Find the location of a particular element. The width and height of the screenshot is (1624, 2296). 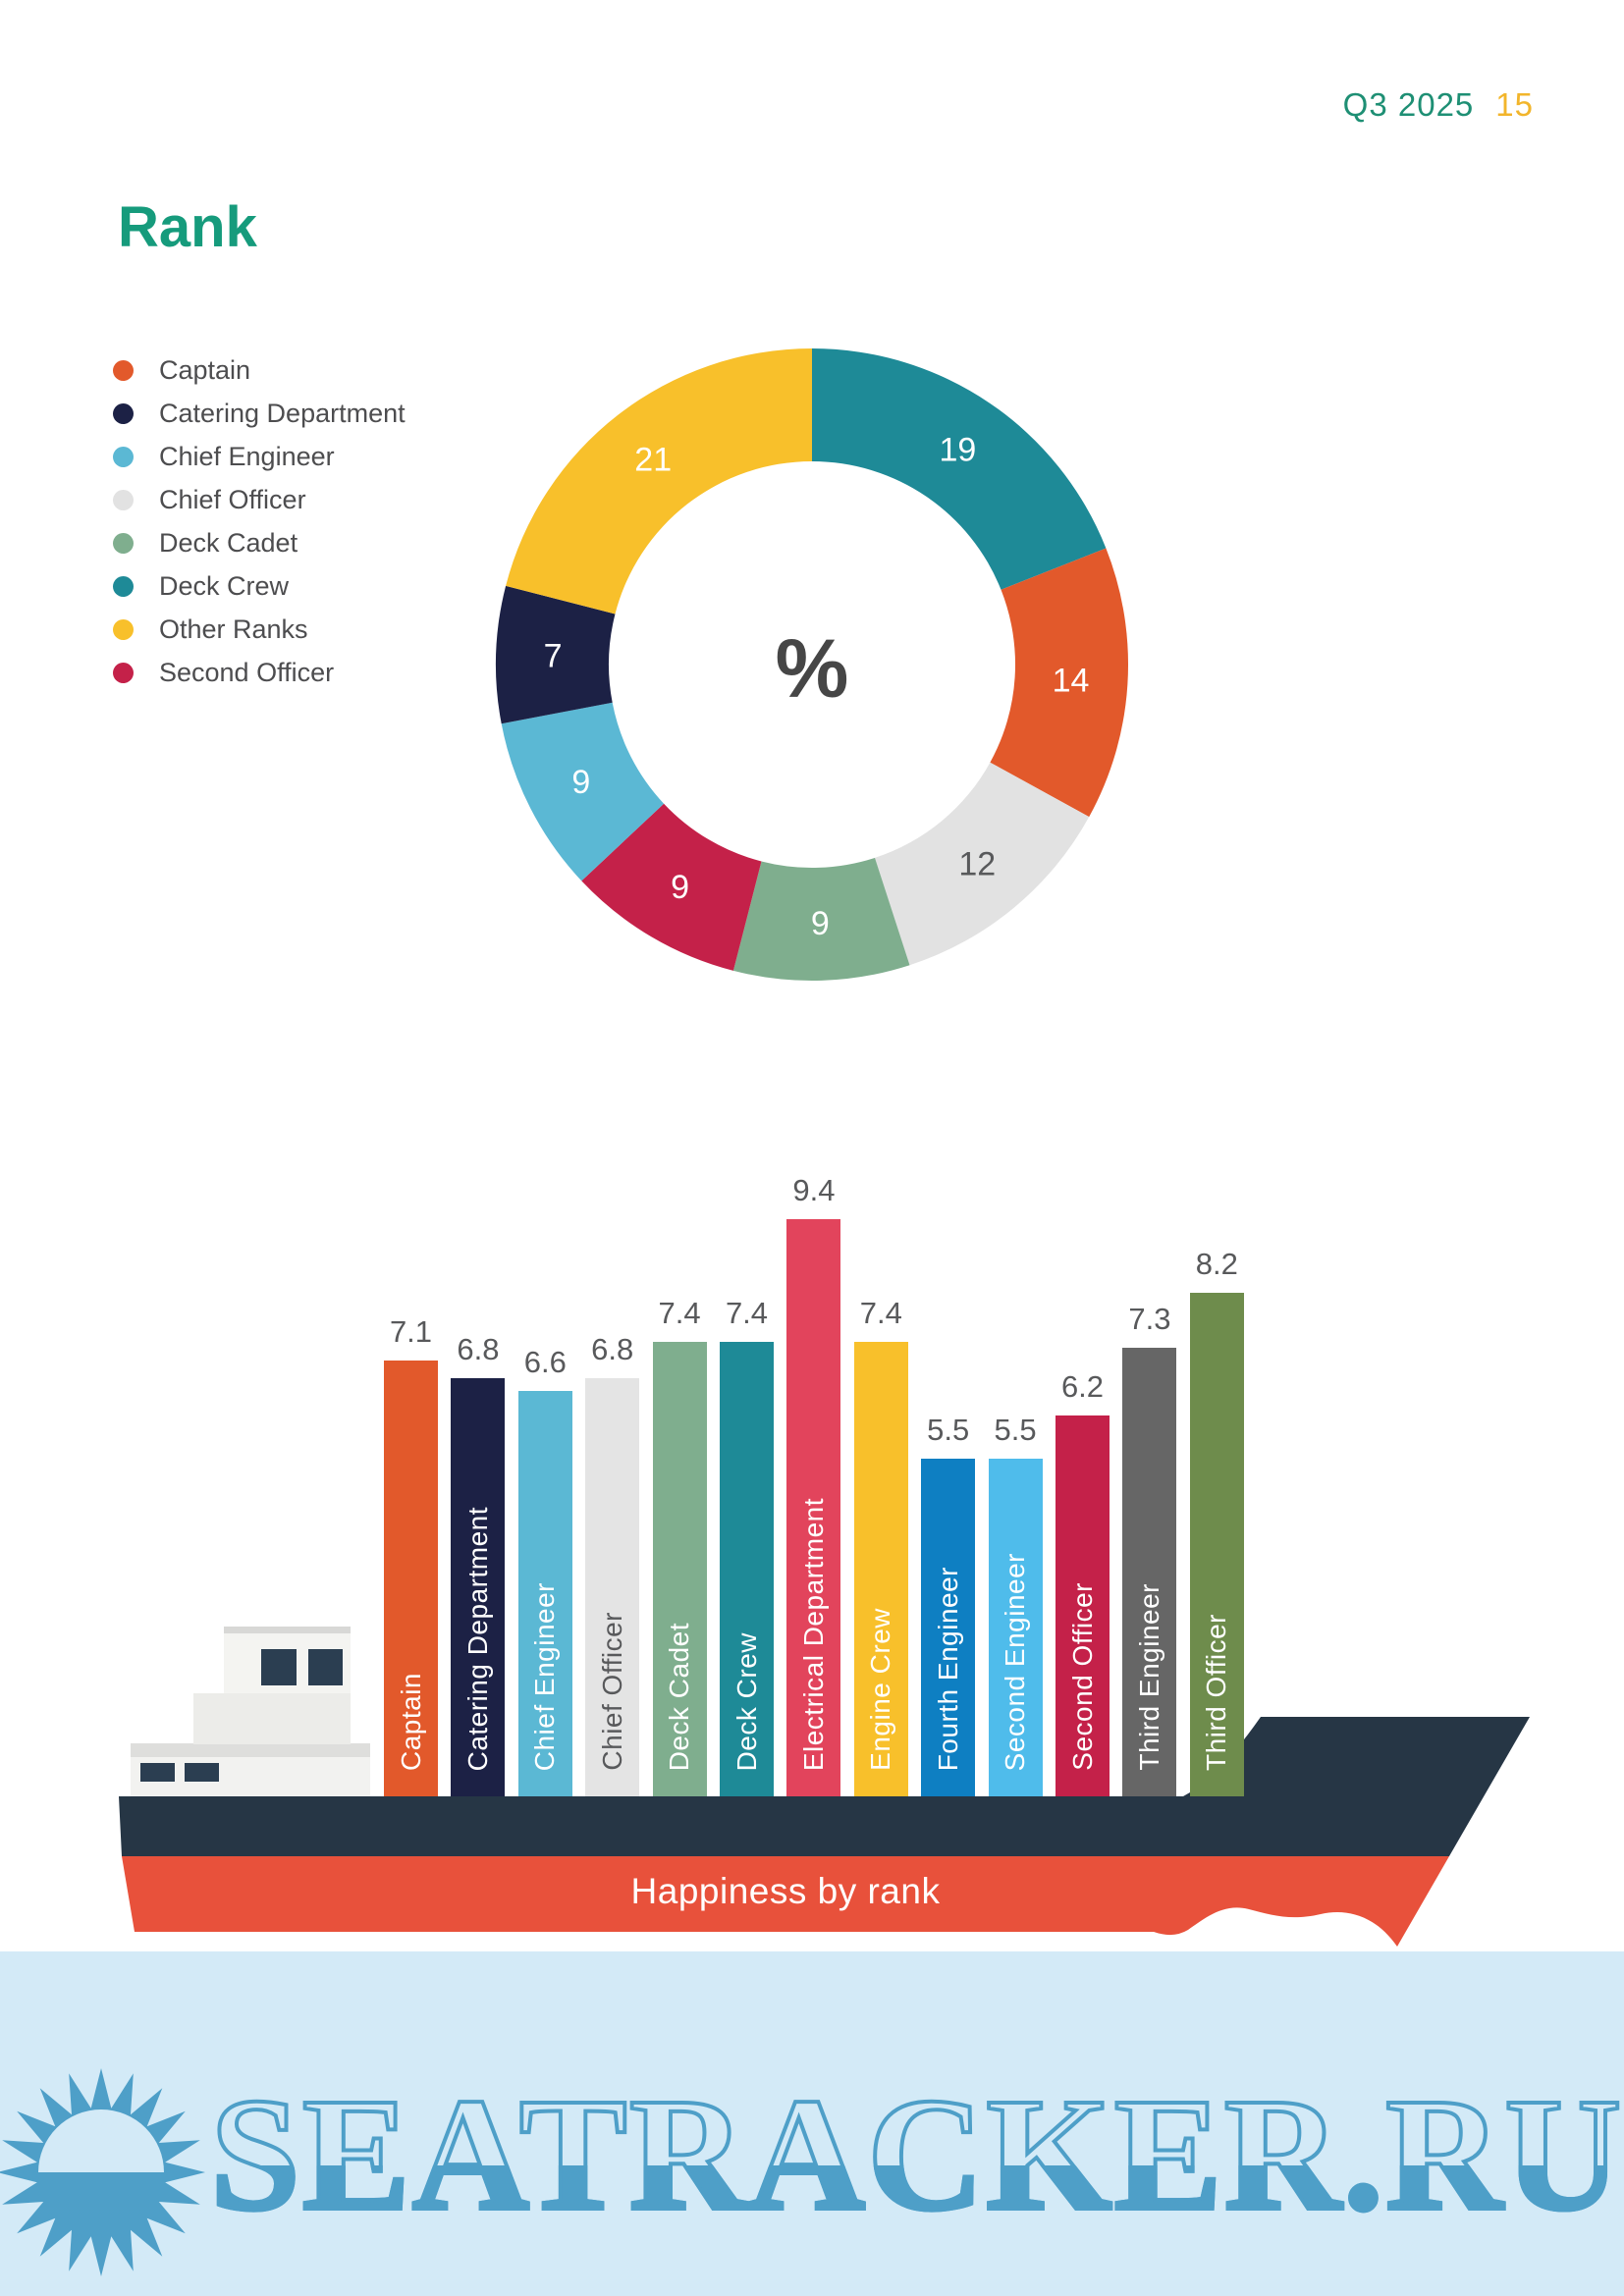

donut-slice-chief-engineer is located at coordinates (583, 791).